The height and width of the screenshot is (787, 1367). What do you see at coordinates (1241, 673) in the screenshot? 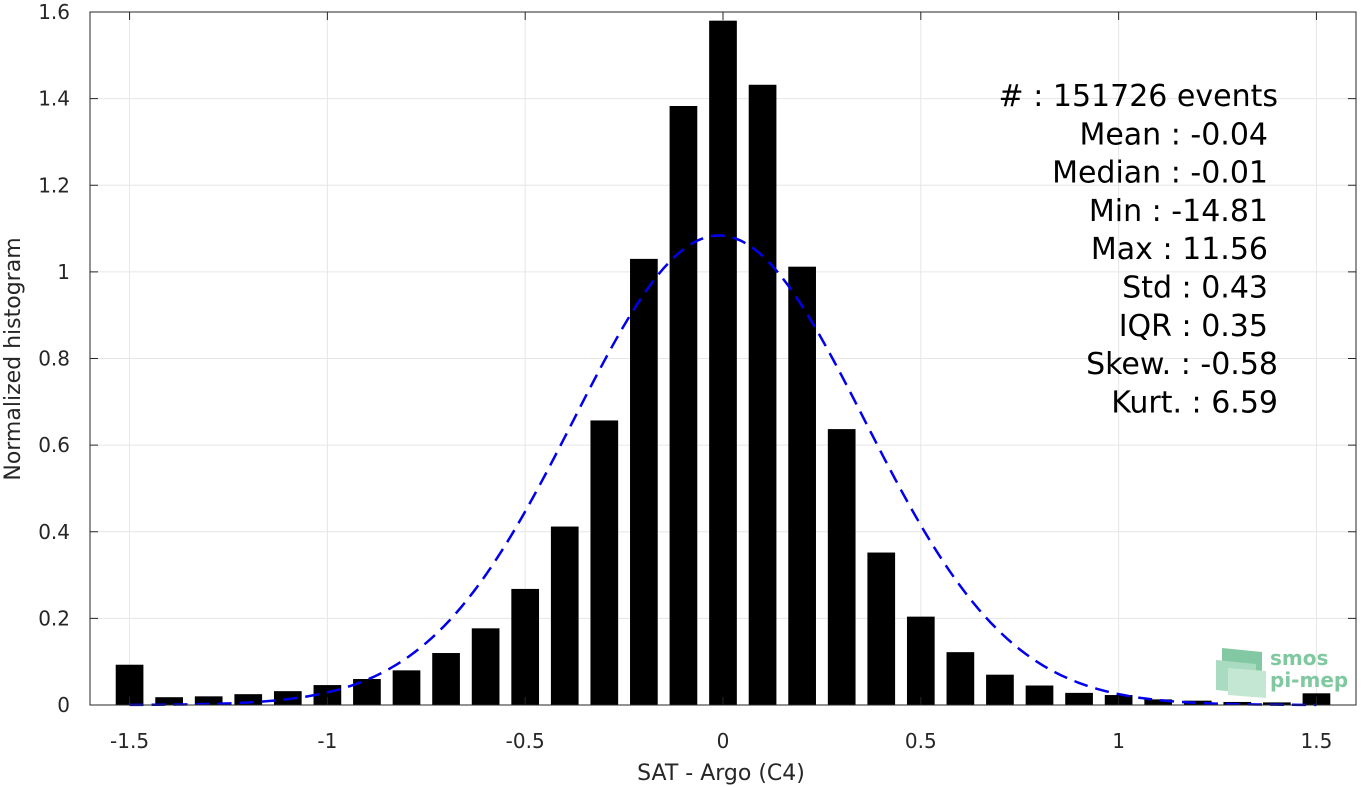
I see `logo-icon` at bounding box center [1241, 673].